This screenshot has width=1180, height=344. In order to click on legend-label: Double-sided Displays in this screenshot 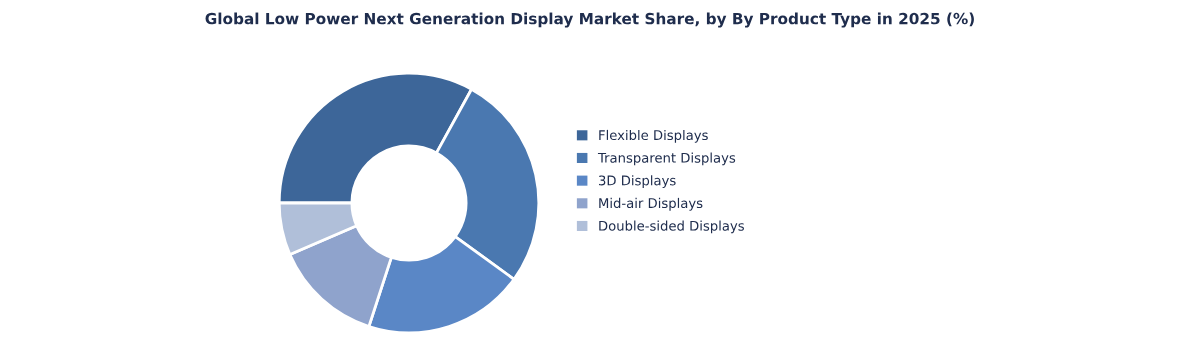, I will do `click(671, 227)`.